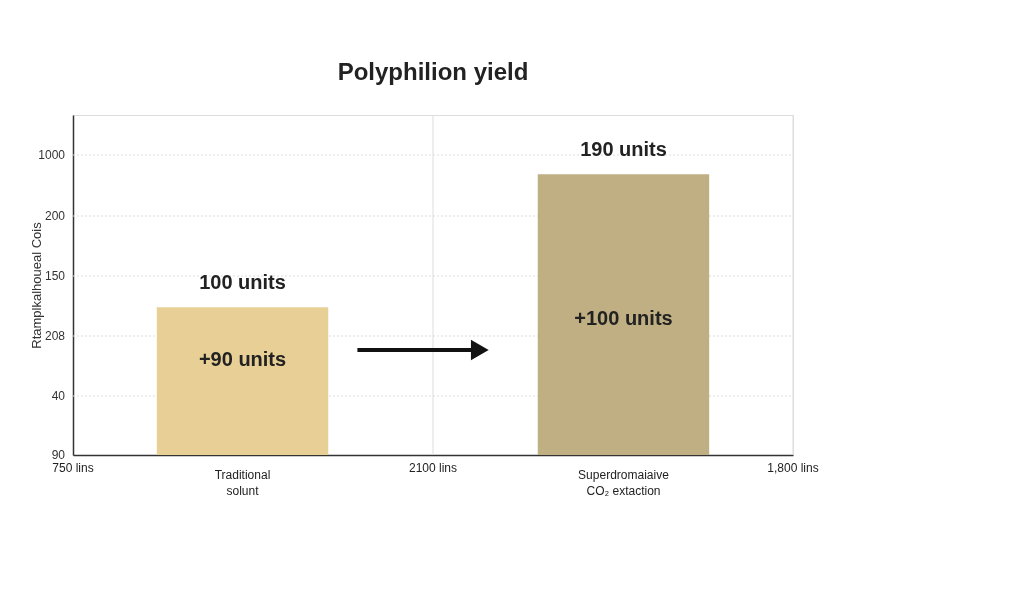  I want to click on text: 200, so click(55, 216).